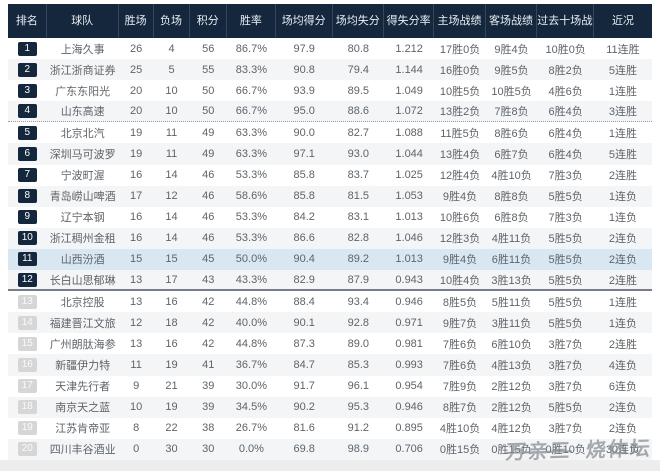 The width and height of the screenshot is (660, 471). Describe the element at coordinates (460, 429) in the screenshot. I see `home-record-cell: 4胜10负` at that location.